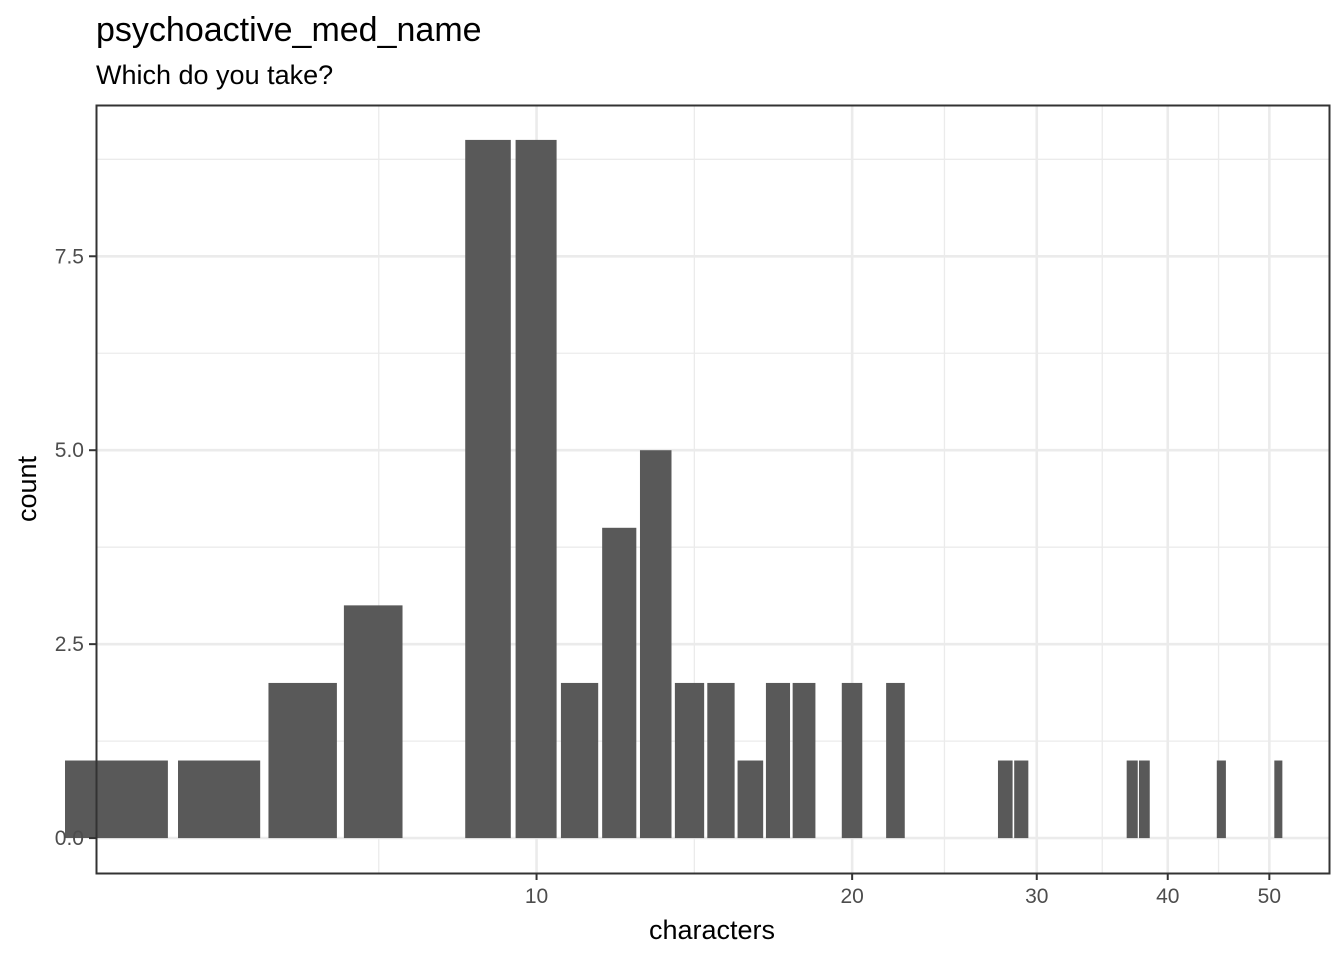 Image resolution: width=1344 pixels, height=960 pixels. What do you see at coordinates (1167, 896) in the screenshot?
I see `x-tick-label: 40` at bounding box center [1167, 896].